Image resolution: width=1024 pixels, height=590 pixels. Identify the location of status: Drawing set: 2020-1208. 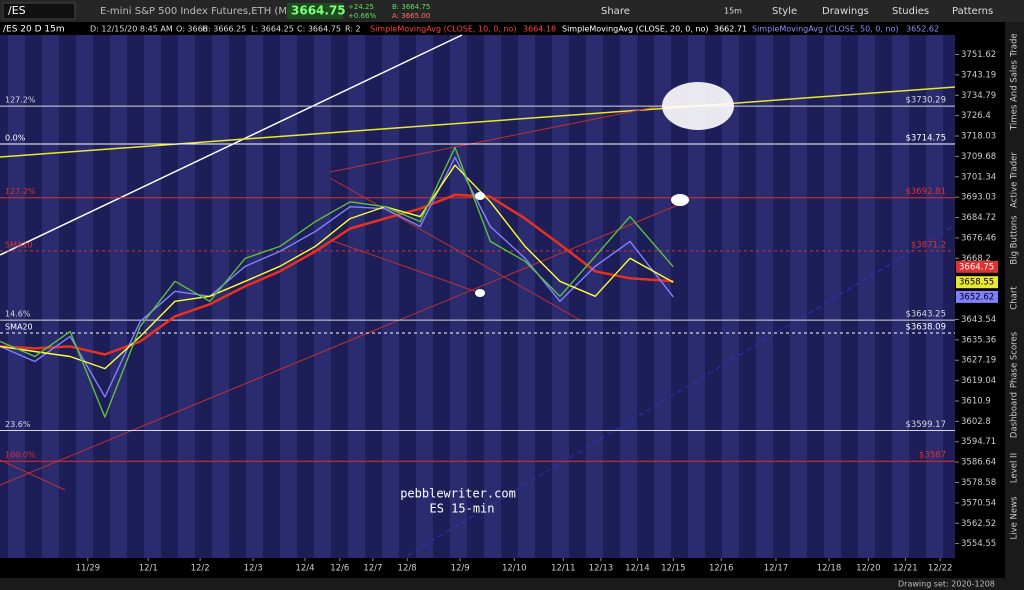
(946, 584).